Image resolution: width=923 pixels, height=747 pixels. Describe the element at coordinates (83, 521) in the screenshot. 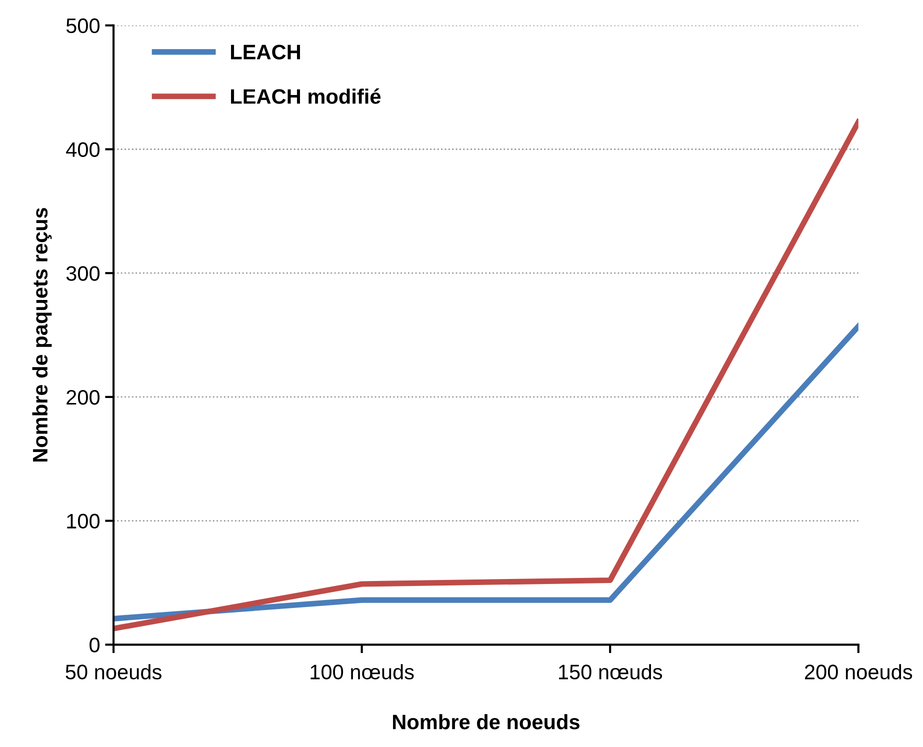

I see `y-tick-label: 100` at that location.